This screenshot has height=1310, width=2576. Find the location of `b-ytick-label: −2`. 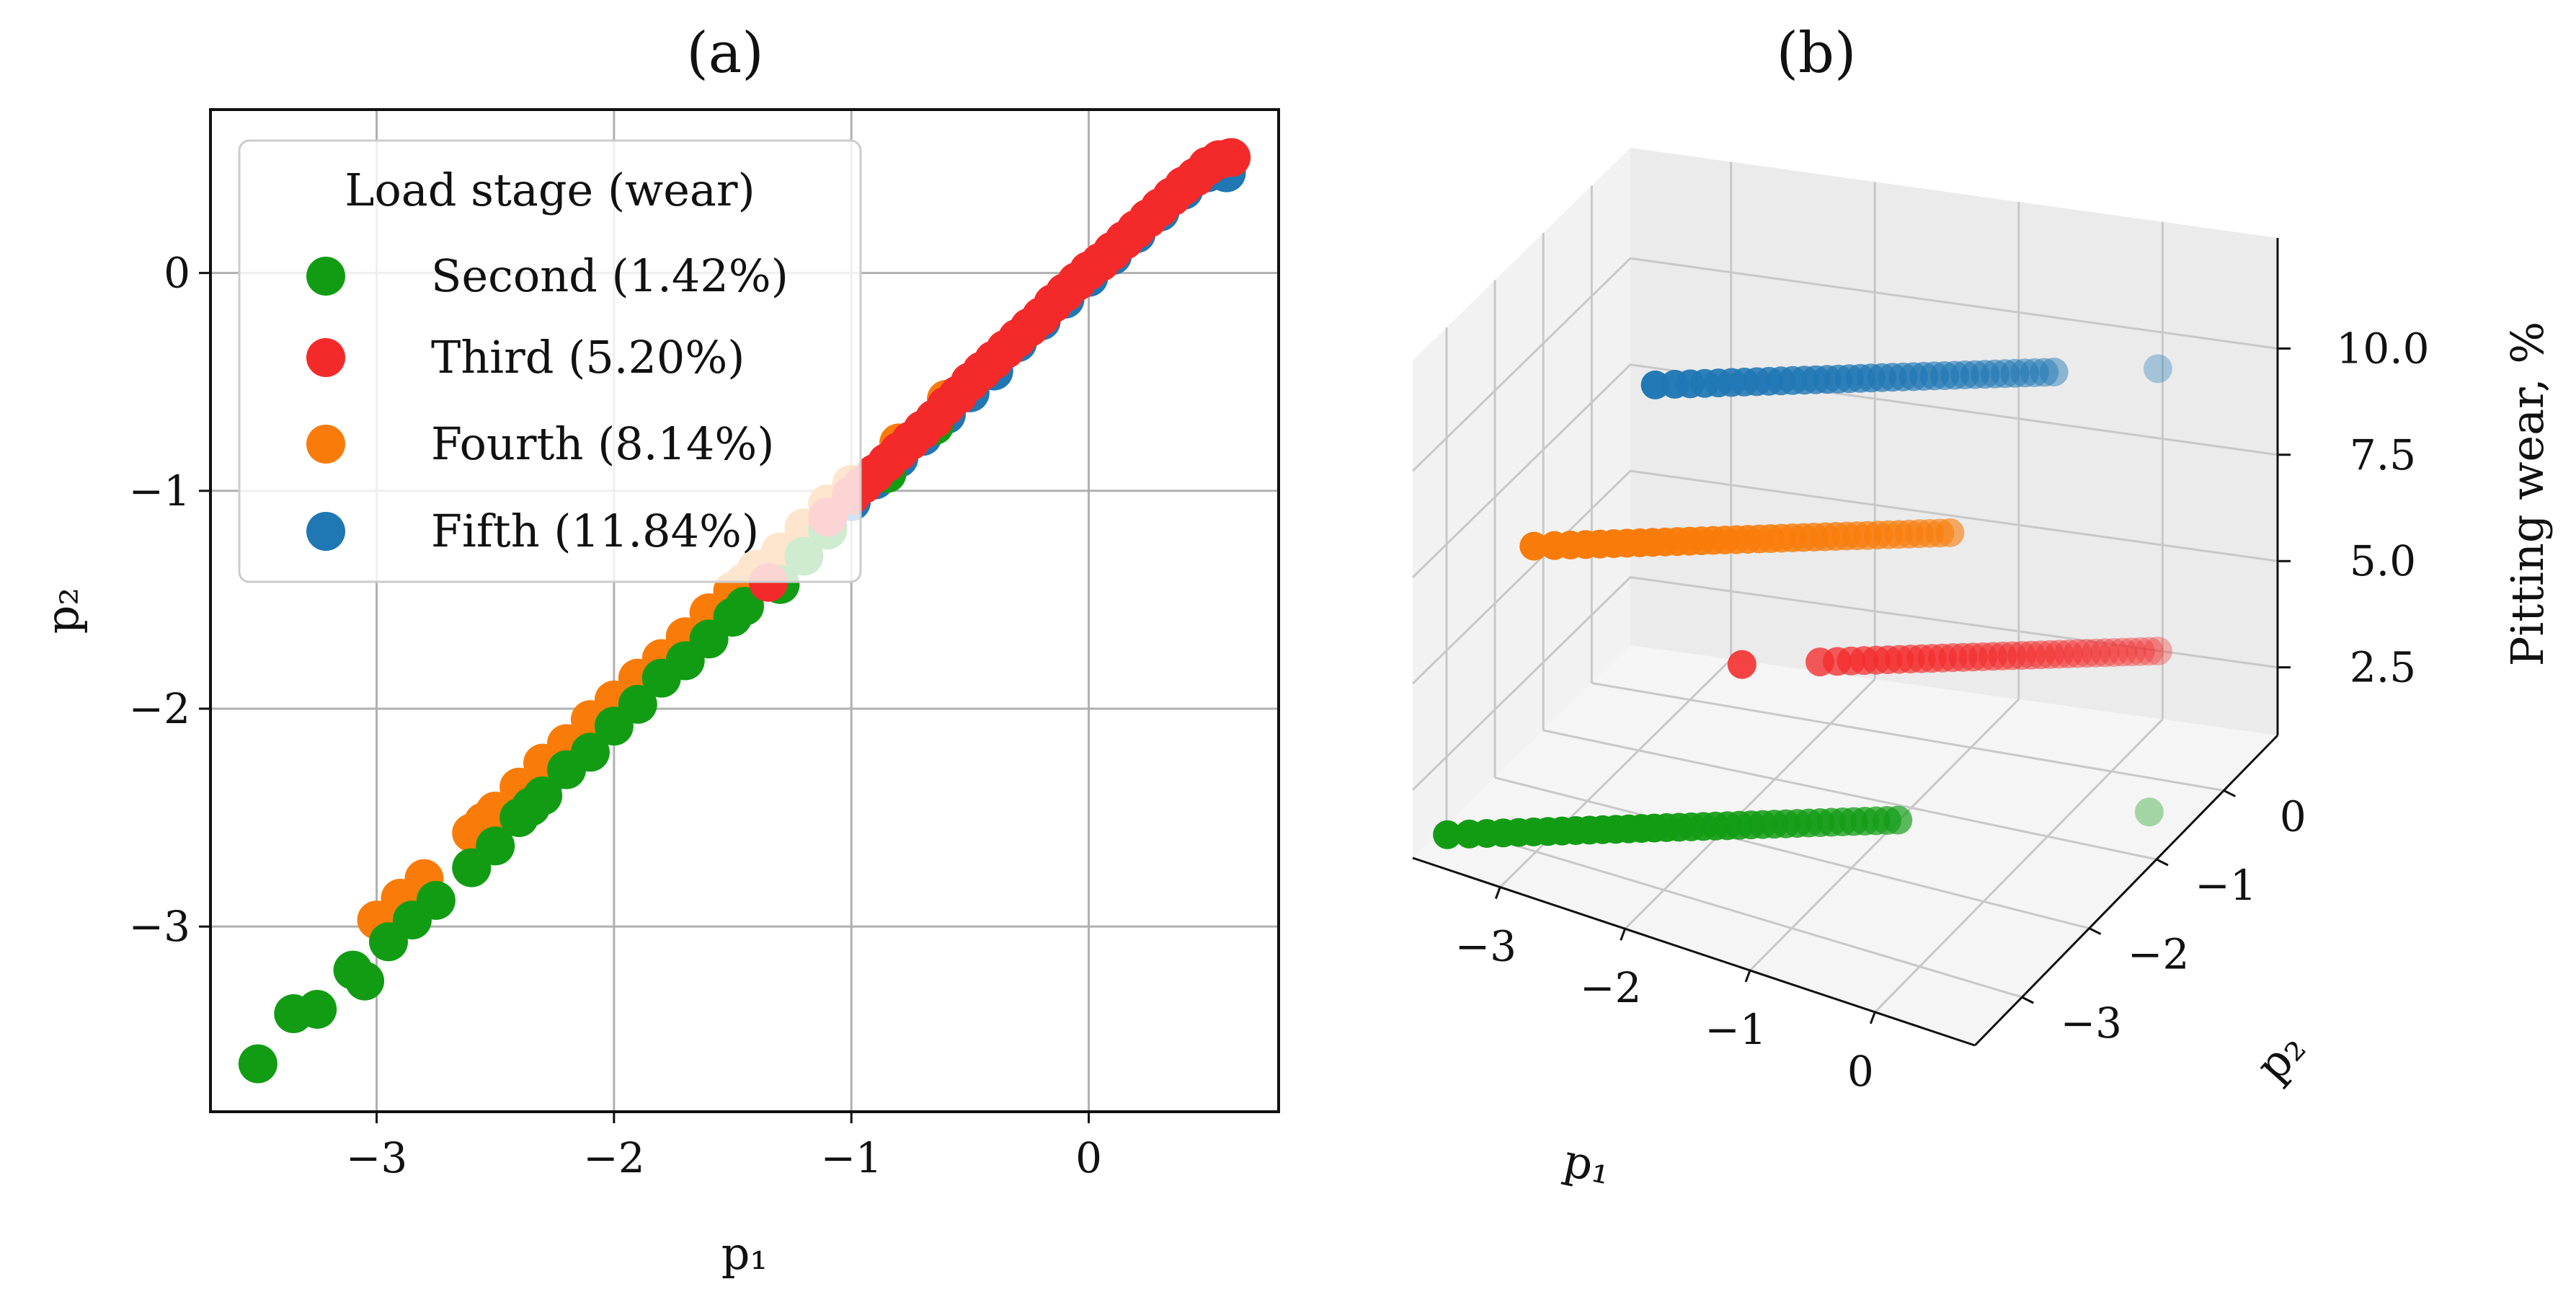

b-ytick-label: −2 is located at coordinates (2159, 954).